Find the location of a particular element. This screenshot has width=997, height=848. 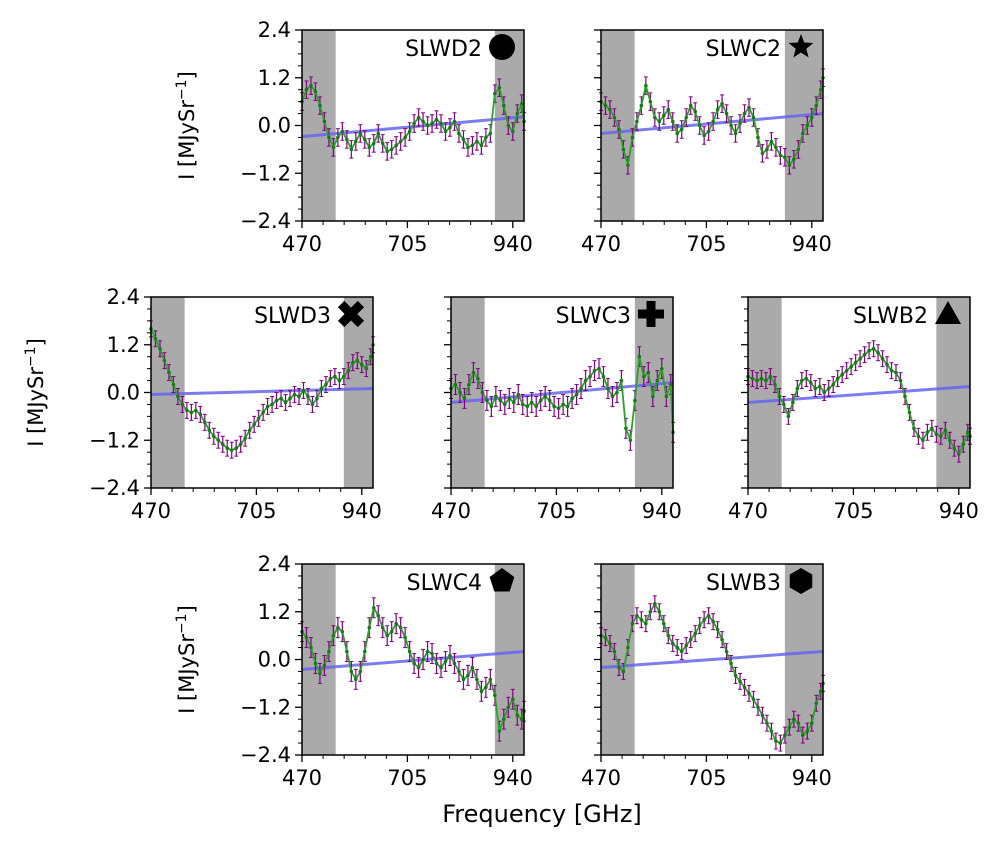

x-axis-label: Frequency [GHz] is located at coordinates (542, 814).